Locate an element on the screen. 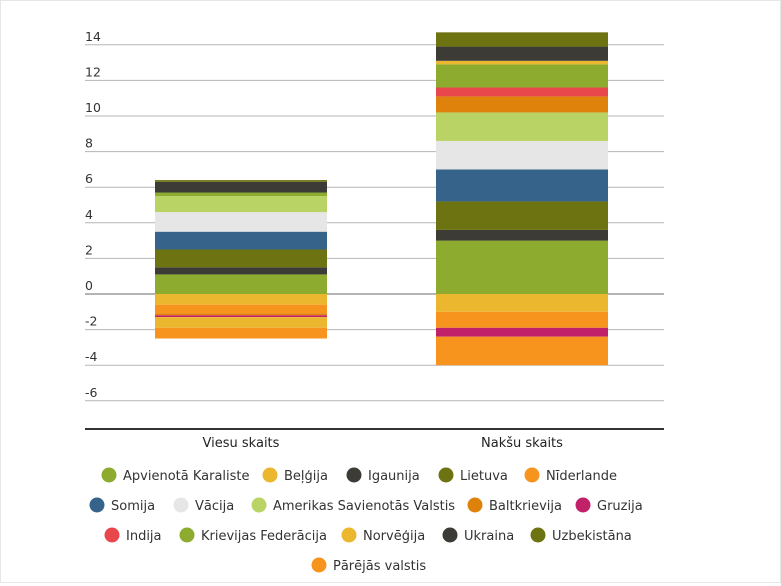 The width and height of the screenshot is (781, 586). legend-label: Vācija is located at coordinates (214, 506).